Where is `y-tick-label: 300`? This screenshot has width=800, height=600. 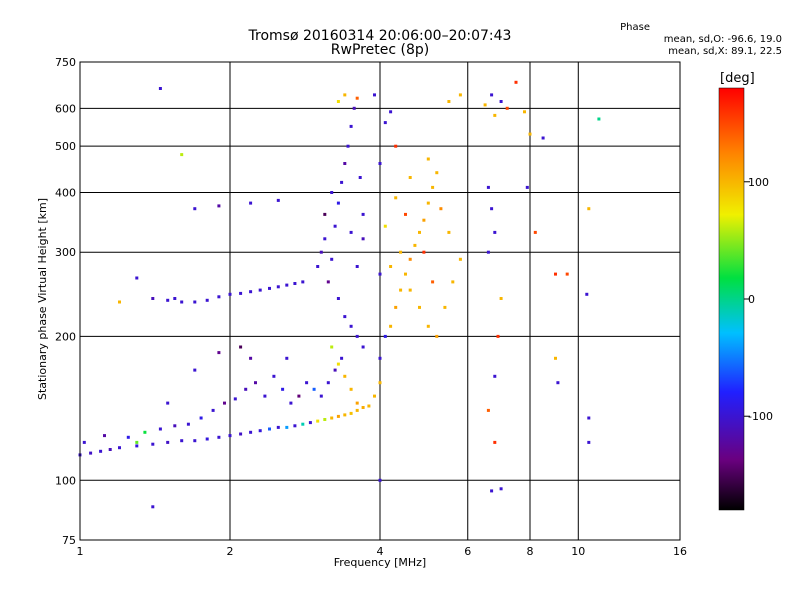 y-tick-label: 300 is located at coordinates (65, 252).